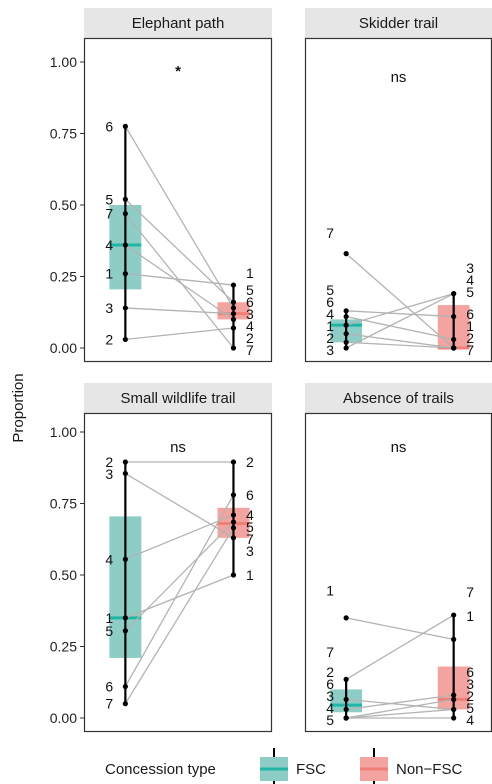 This screenshot has height=784, width=492. I want to click on legend: Concession type FSC Non−FSC, so click(283, 766).